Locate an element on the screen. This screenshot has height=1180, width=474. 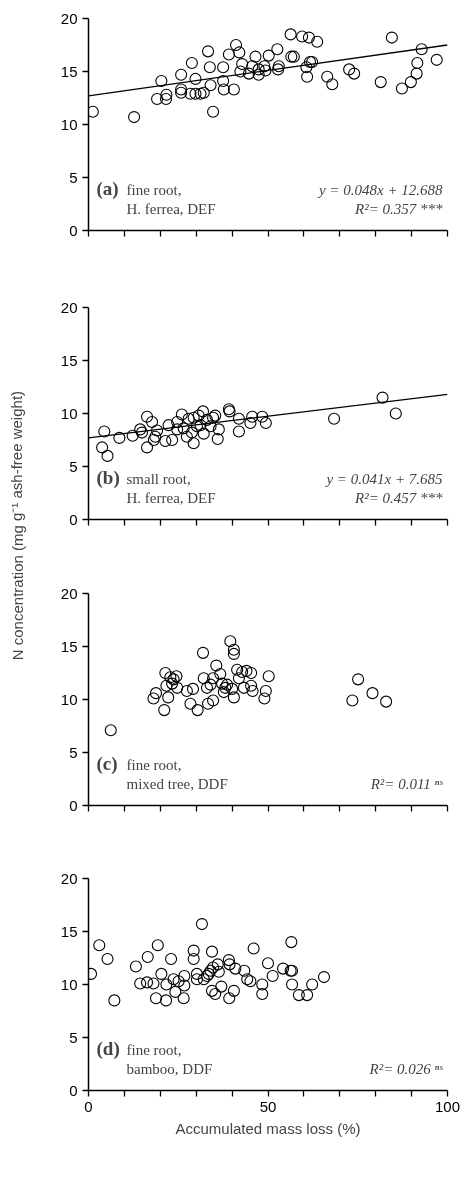
annotation: (d) is located at coordinates (108, 1048).